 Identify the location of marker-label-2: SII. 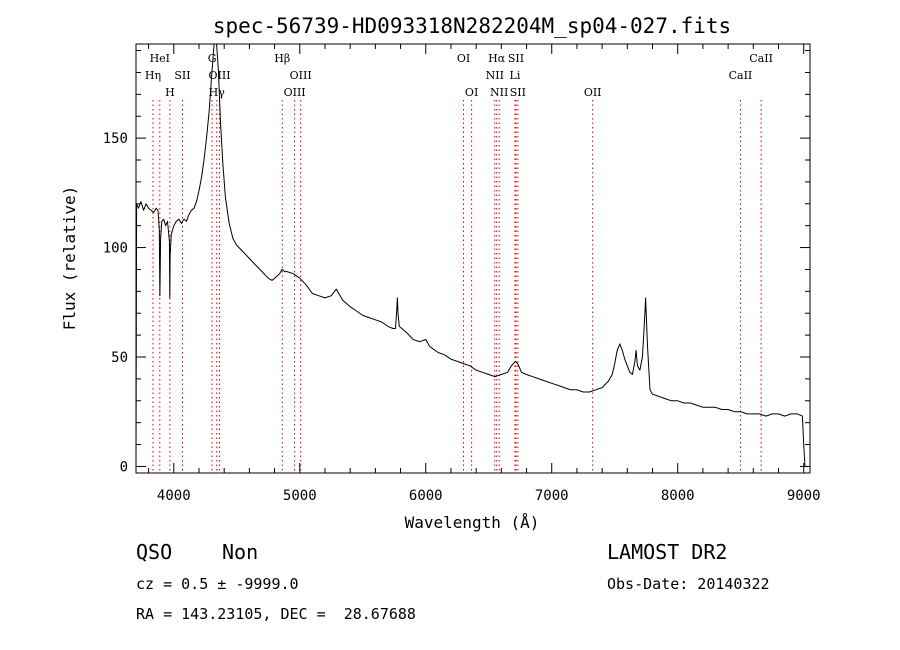
(182, 75).